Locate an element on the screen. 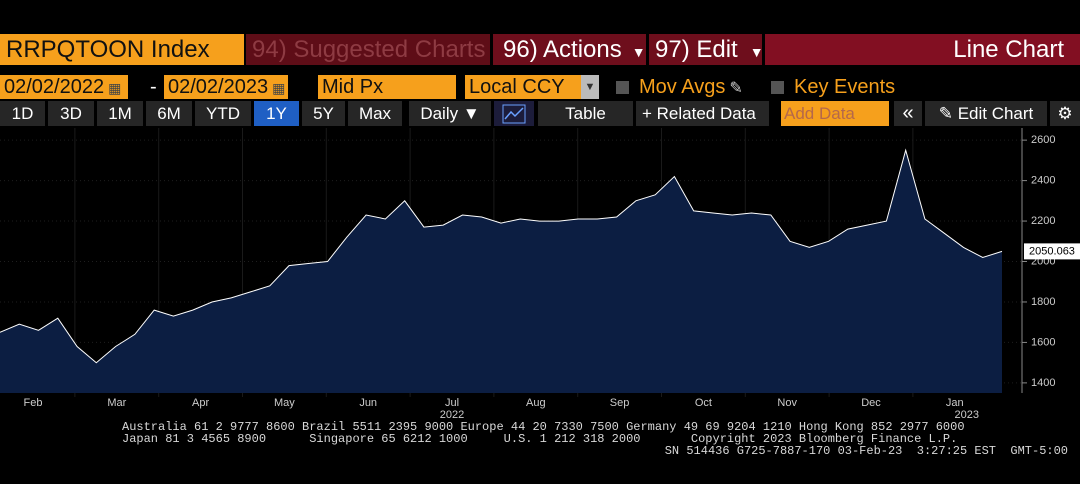 Image resolution: width=1080 pixels, height=484 pixels. last-value-label: 2050.063 is located at coordinates (1052, 251).